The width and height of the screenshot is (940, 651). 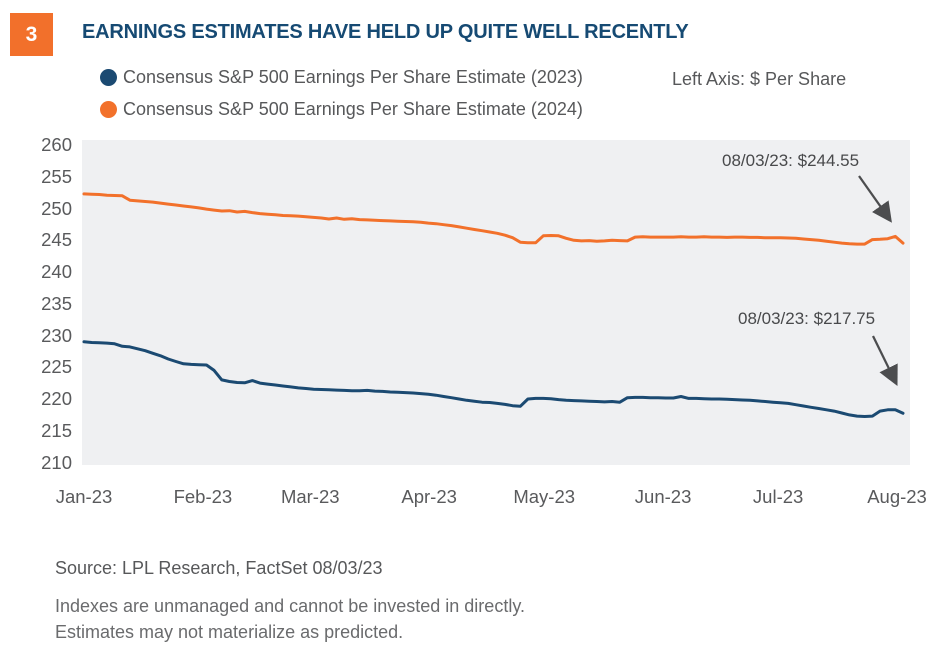 What do you see at coordinates (56, 208) in the screenshot?
I see `y-tick-250: 250` at bounding box center [56, 208].